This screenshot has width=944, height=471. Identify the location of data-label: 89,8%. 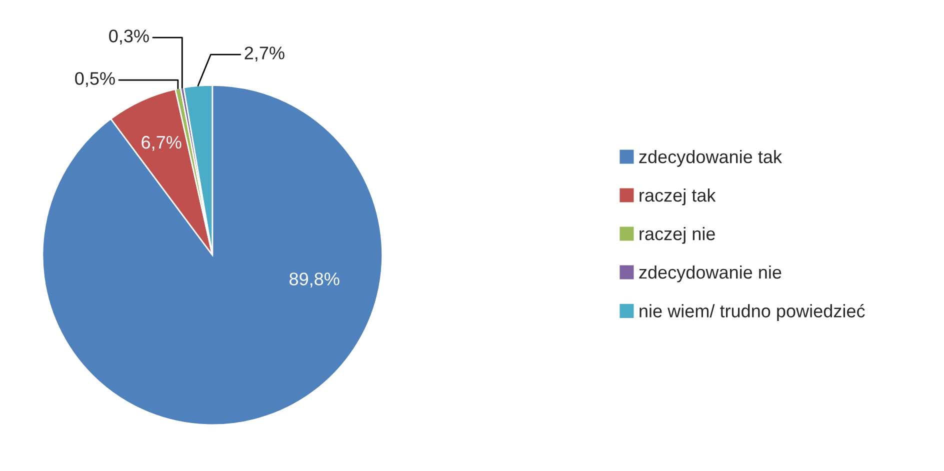
(315, 280).